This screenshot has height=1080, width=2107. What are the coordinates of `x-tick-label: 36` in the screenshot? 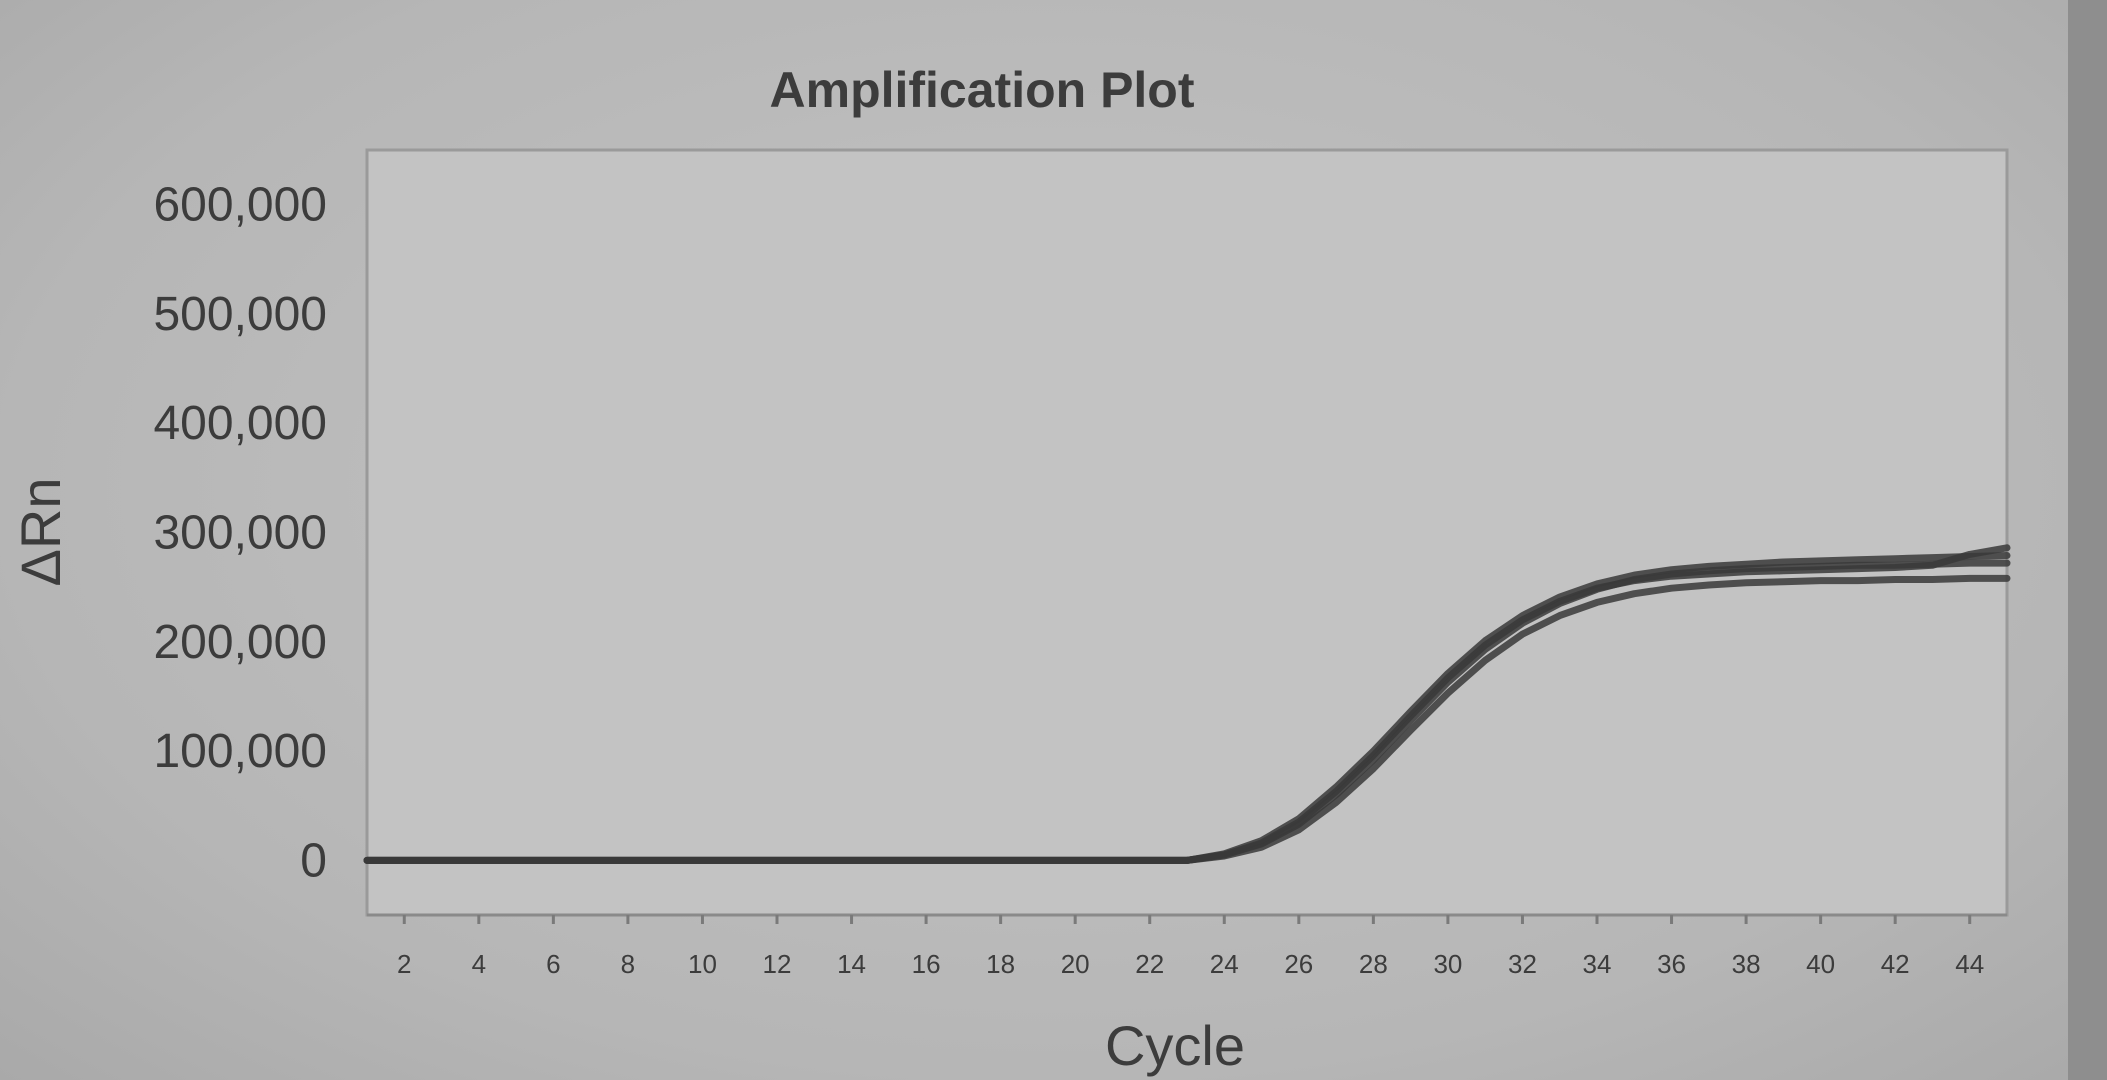 It's located at (1671, 964).